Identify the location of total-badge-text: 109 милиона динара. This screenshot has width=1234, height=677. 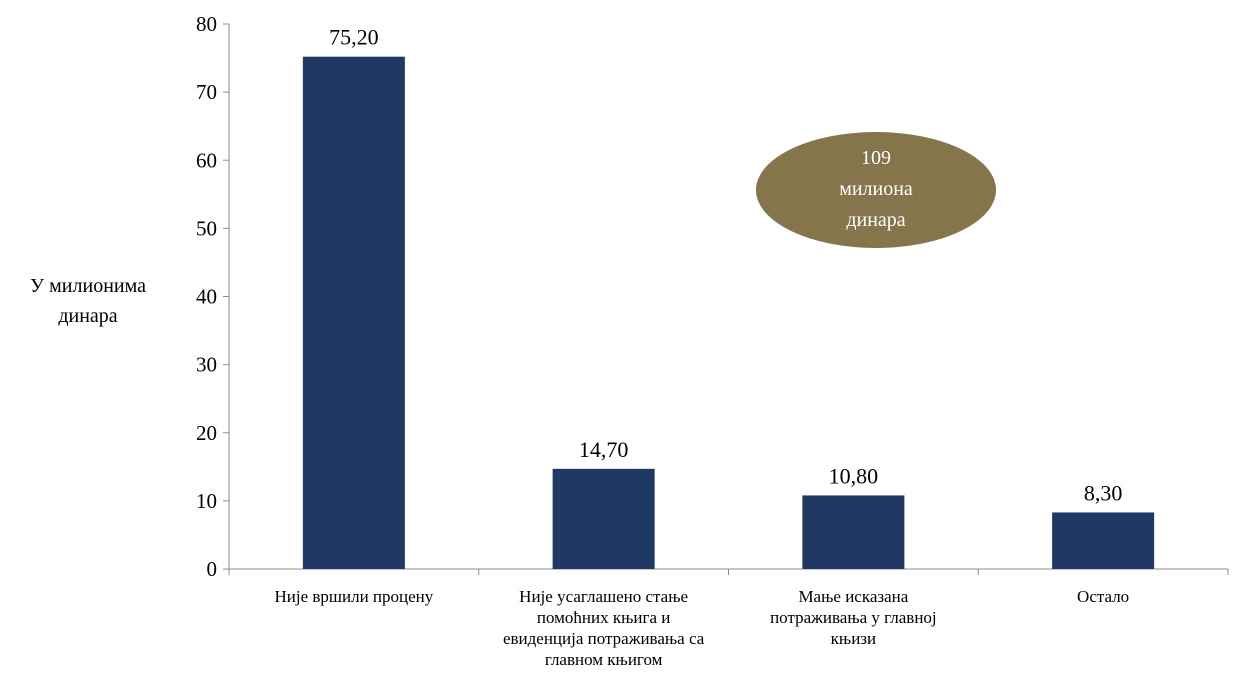
(876, 189).